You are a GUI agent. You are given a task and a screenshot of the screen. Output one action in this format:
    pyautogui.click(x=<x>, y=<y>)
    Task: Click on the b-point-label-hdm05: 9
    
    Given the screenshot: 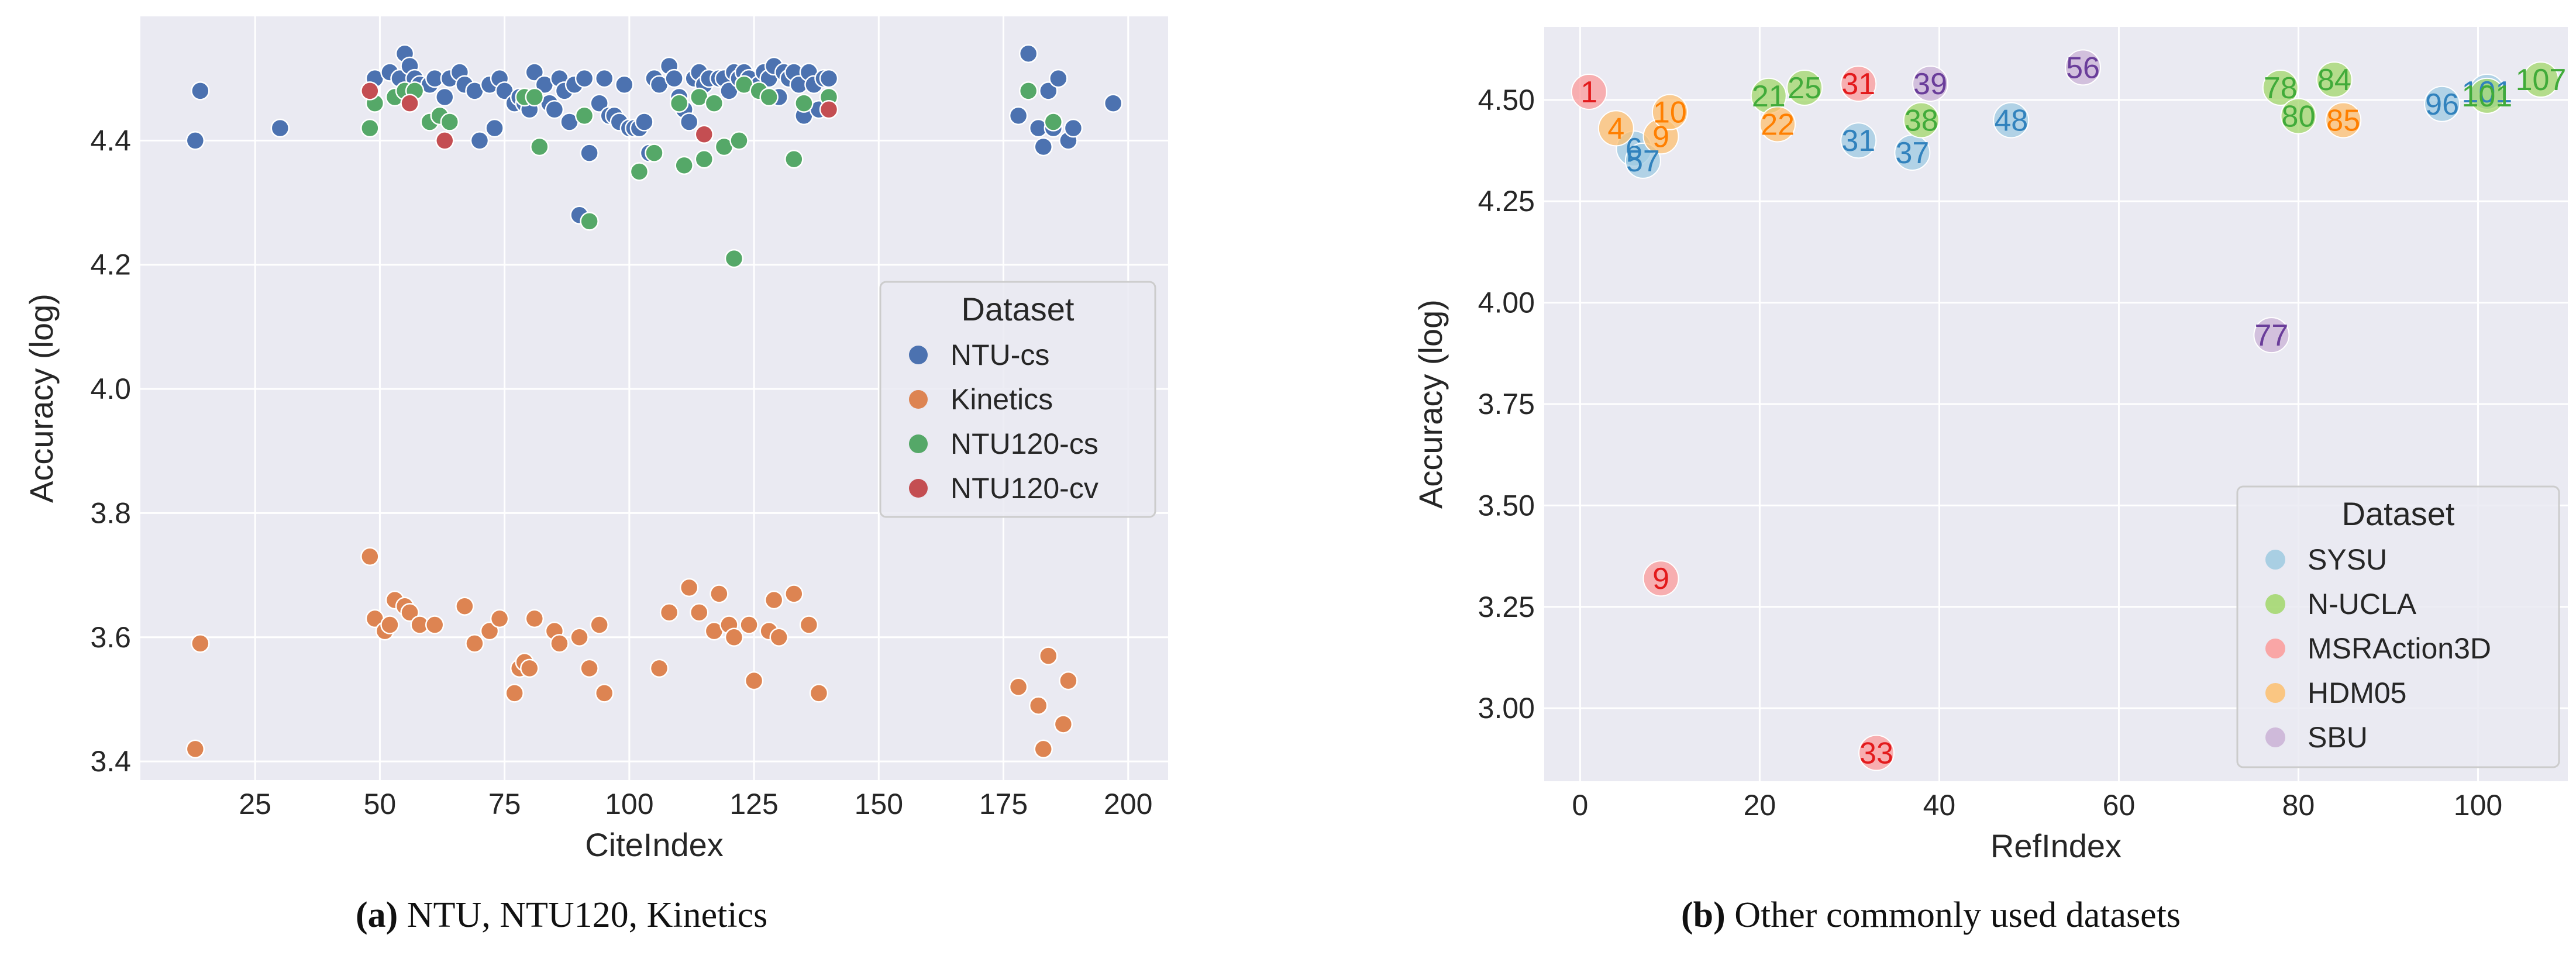 What is the action you would take?
    pyautogui.click(x=1660, y=137)
    